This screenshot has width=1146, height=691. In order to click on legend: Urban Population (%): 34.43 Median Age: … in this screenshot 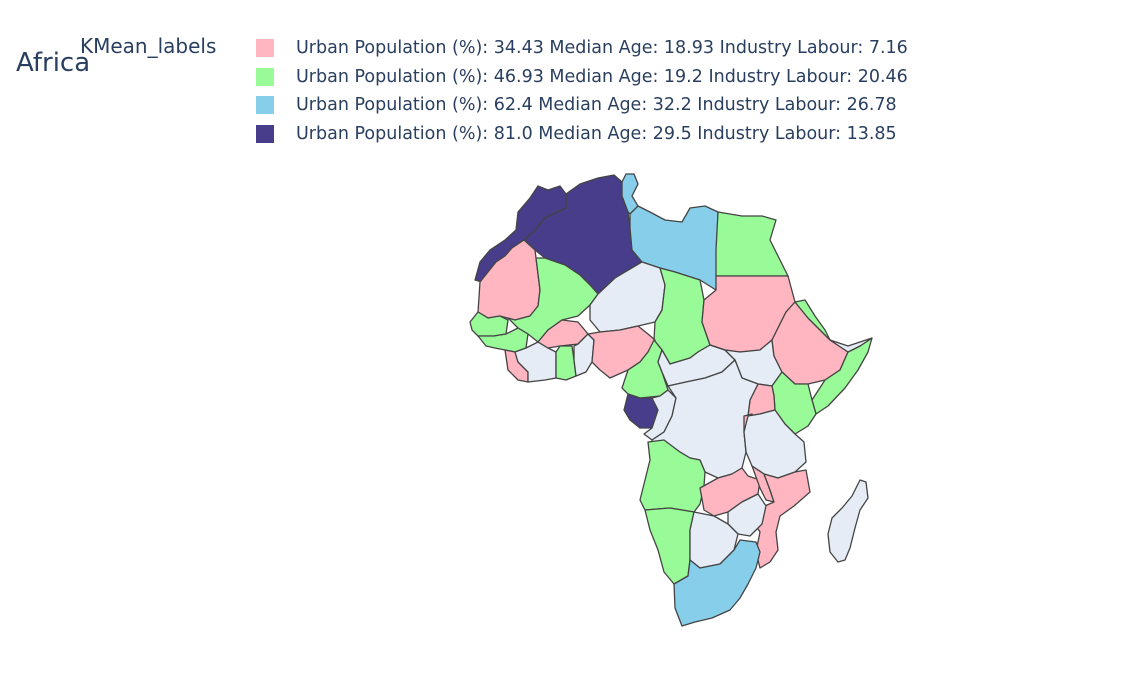, I will do `click(582, 91)`.